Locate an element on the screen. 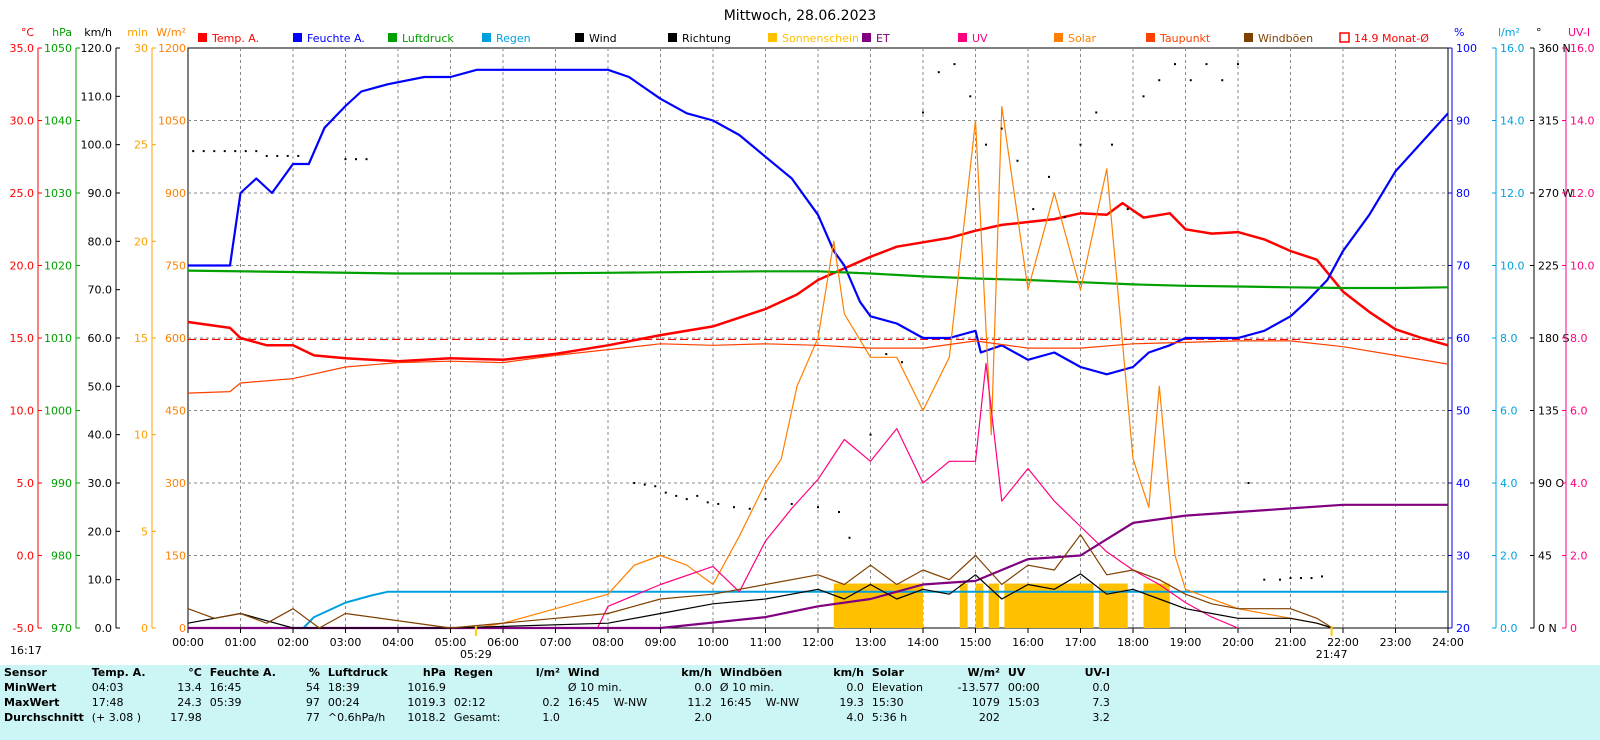 This screenshot has height=740, width=1600. left-axis-tick-label: 25.0 is located at coordinates (22, 193).